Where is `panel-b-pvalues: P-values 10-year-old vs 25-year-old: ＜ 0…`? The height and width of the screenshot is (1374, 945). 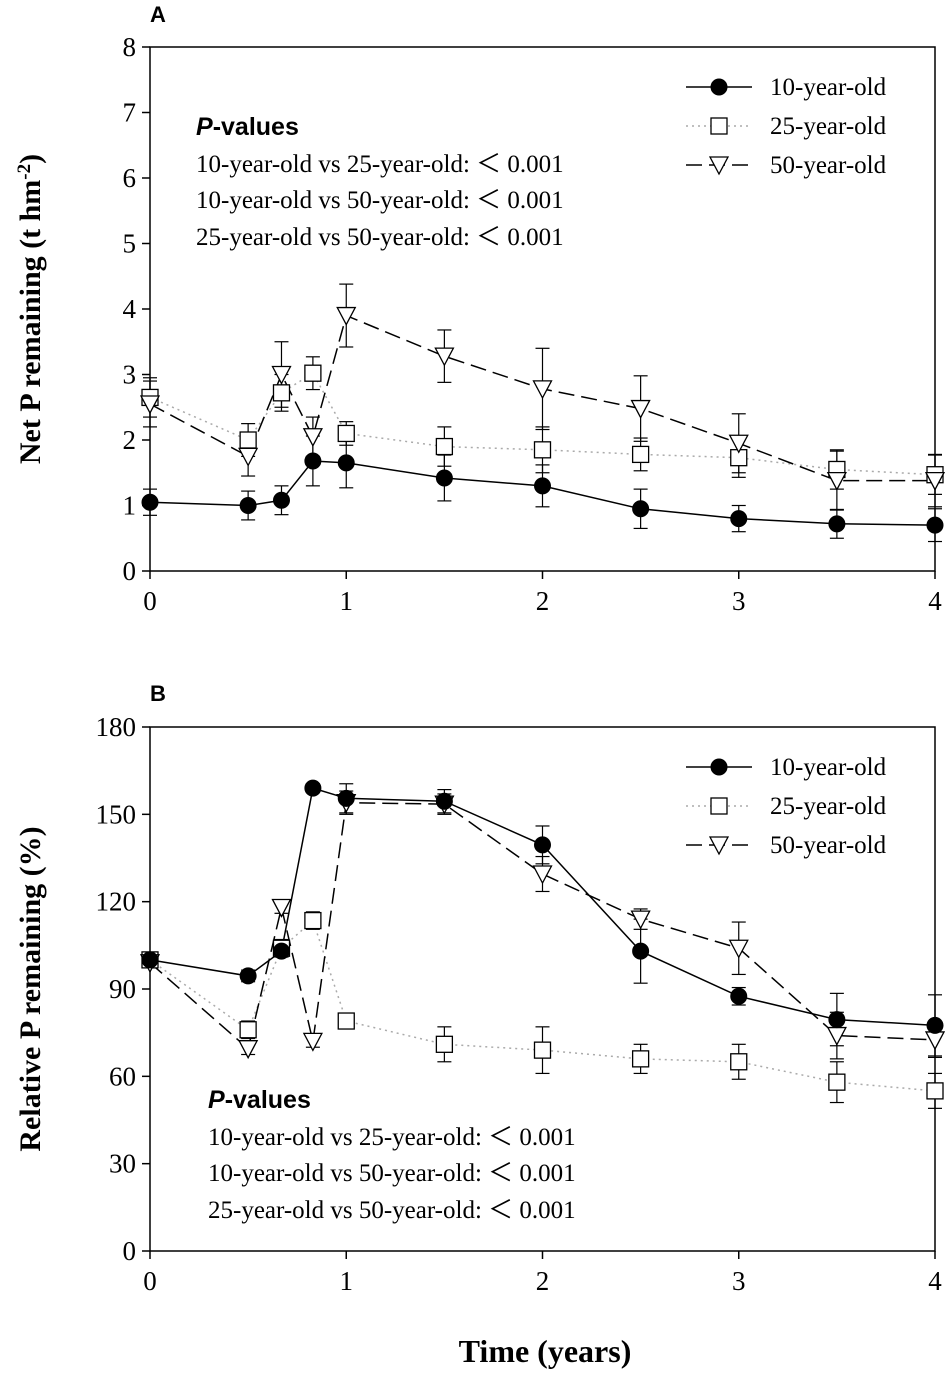
panel-b-pvalues: P-values 10-year-old vs 25-year-old: ＜ 0… is located at coordinates (392, 1155).